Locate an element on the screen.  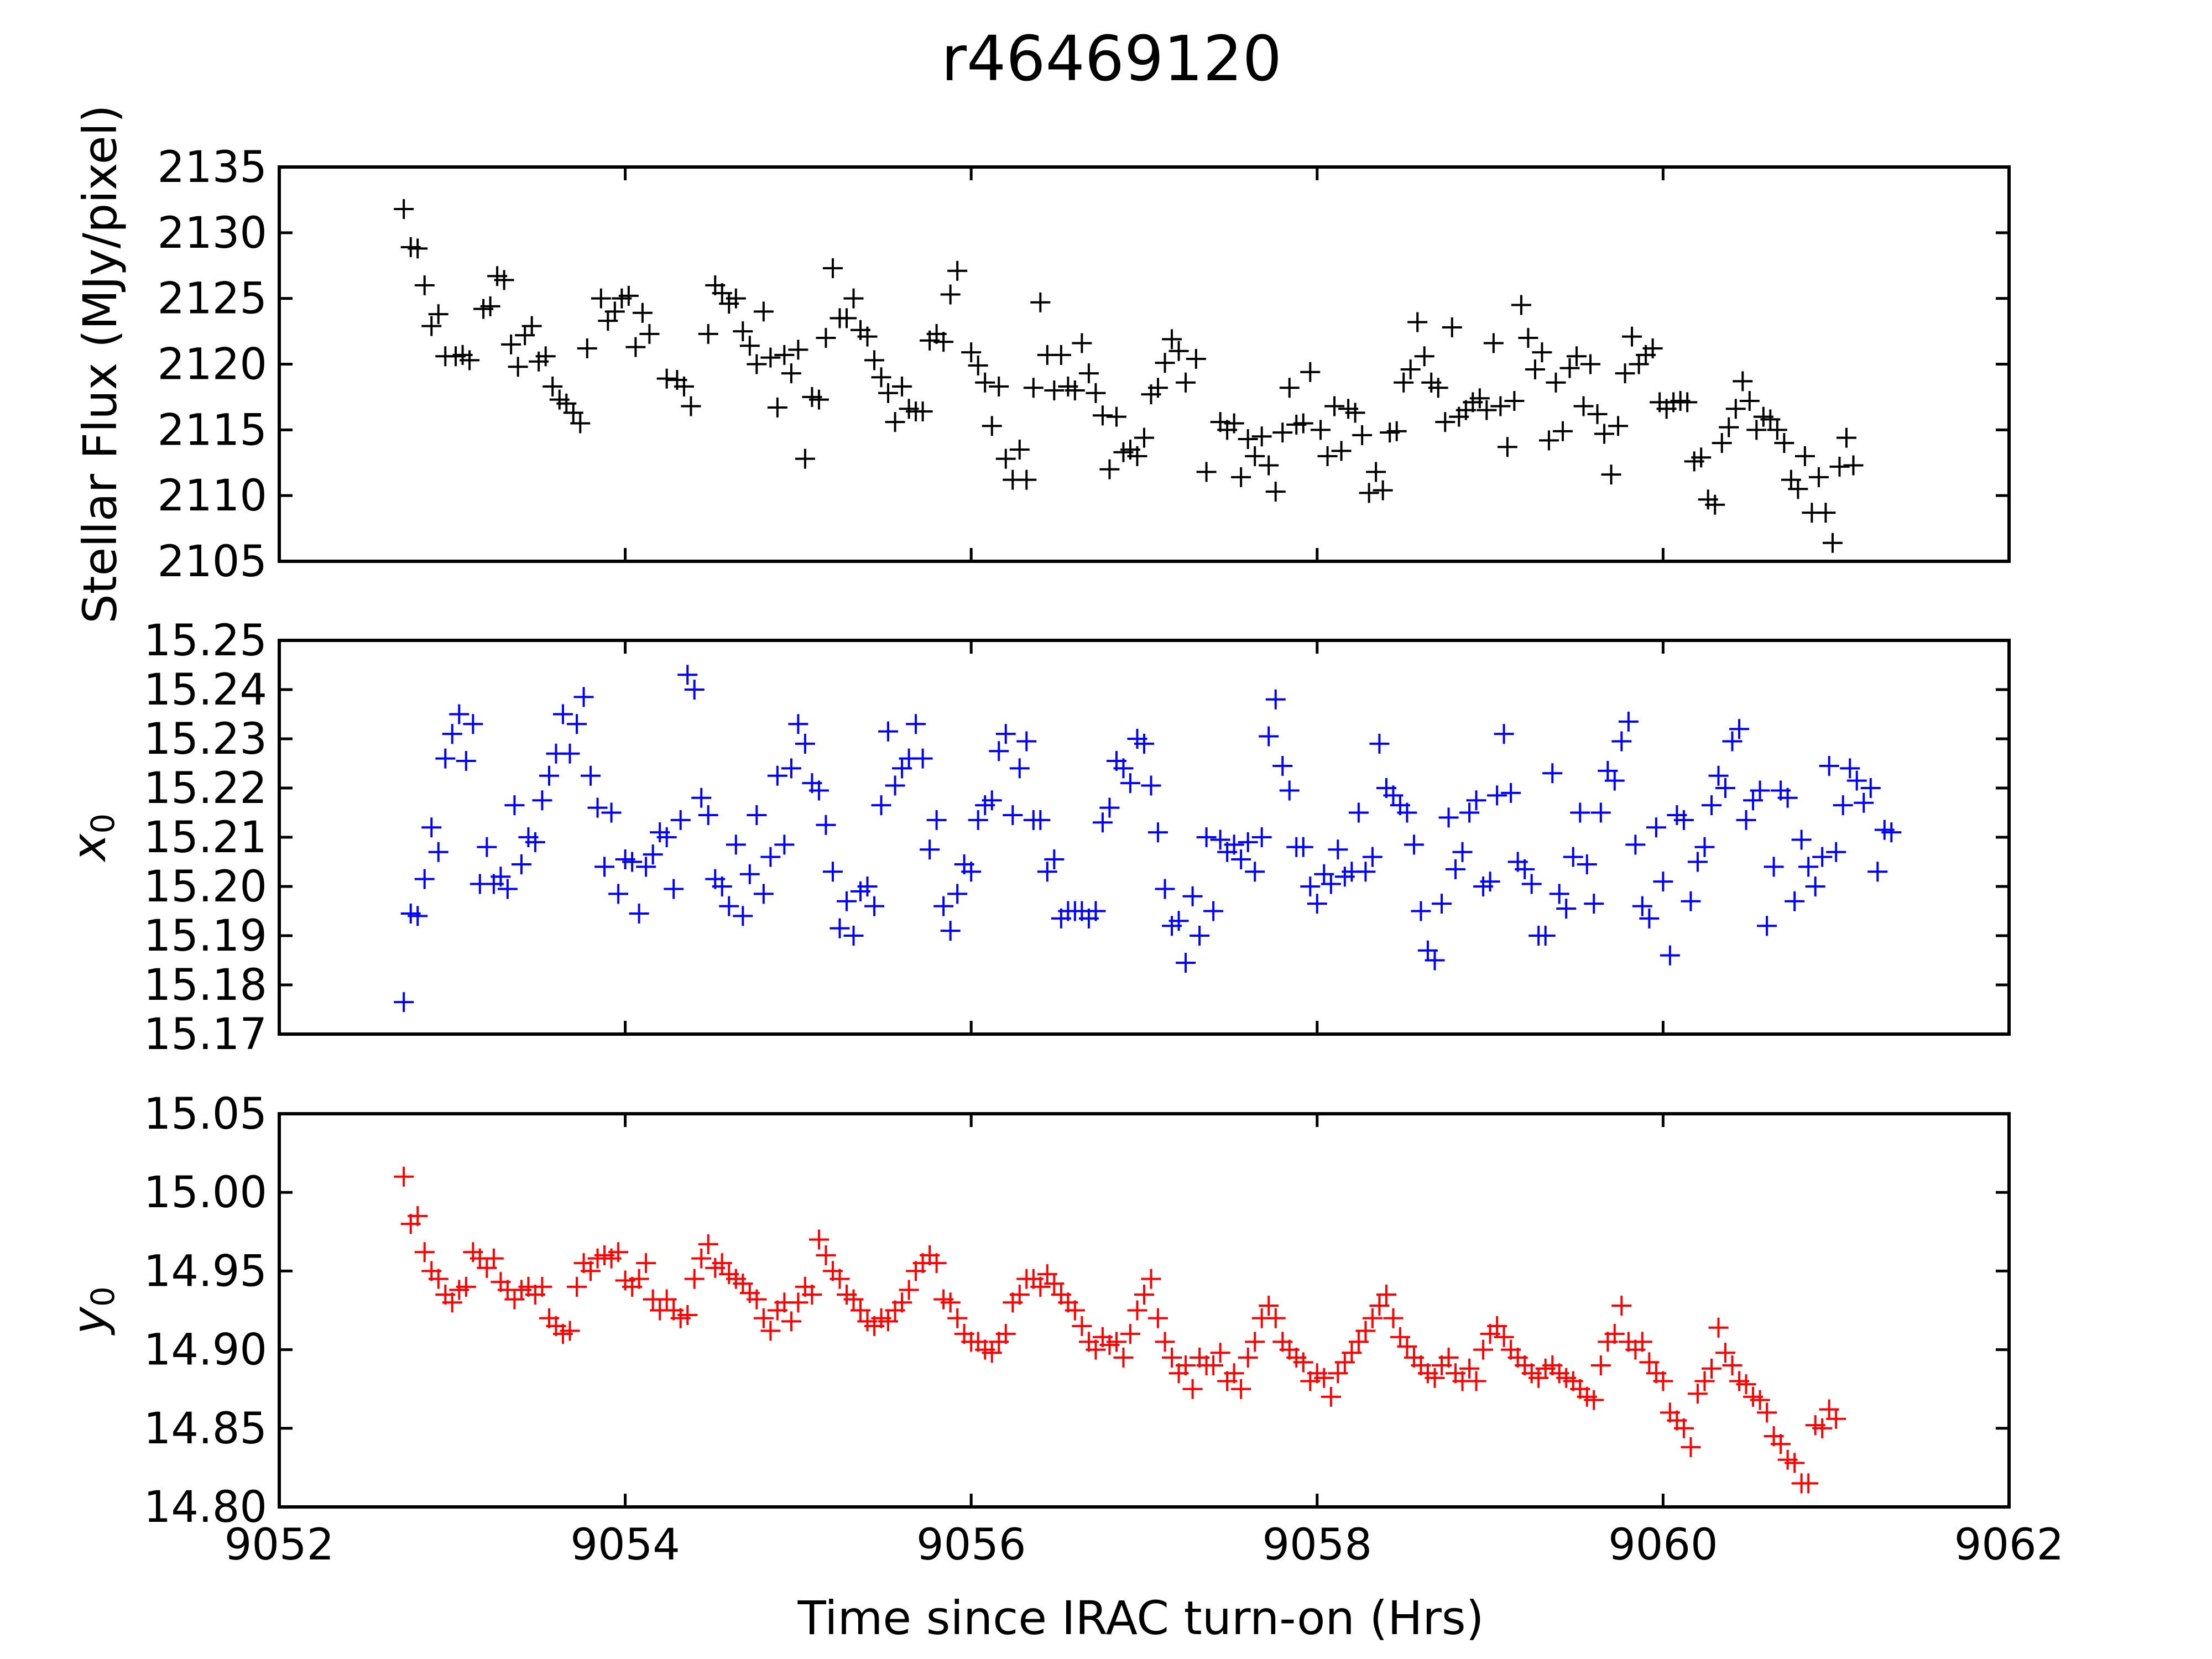
y-tick-label: 2125 is located at coordinates (212, 299).